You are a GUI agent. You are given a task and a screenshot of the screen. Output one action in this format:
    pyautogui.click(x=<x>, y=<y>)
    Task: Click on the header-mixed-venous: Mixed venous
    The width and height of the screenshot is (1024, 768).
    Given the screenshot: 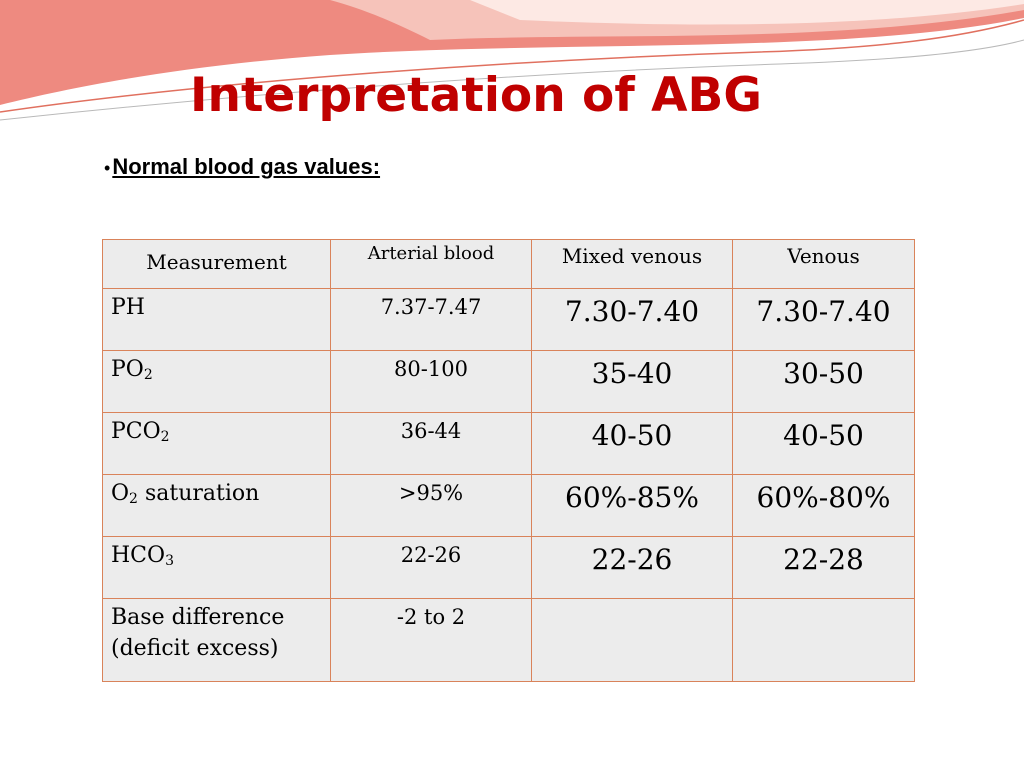 What is the action you would take?
    pyautogui.click(x=632, y=264)
    